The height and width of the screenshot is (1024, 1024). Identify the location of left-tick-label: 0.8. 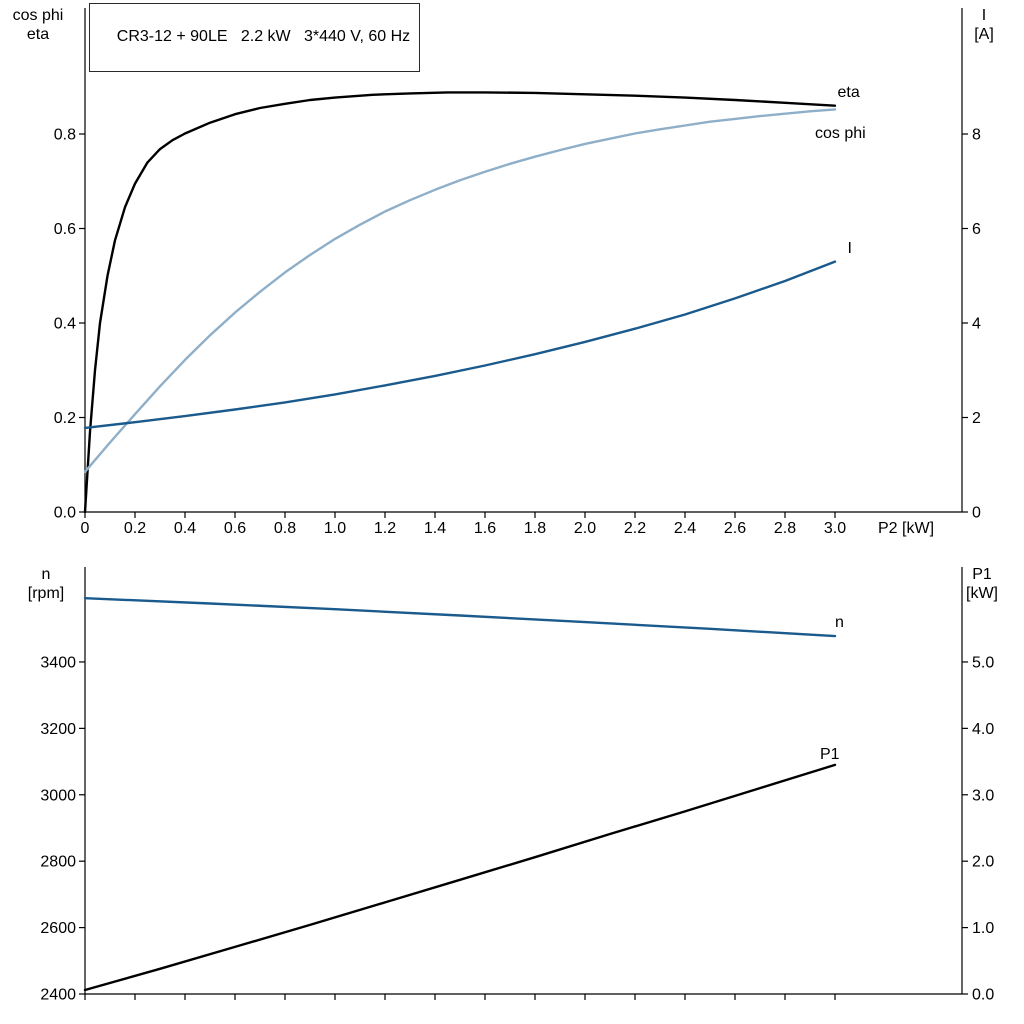
(65, 135).